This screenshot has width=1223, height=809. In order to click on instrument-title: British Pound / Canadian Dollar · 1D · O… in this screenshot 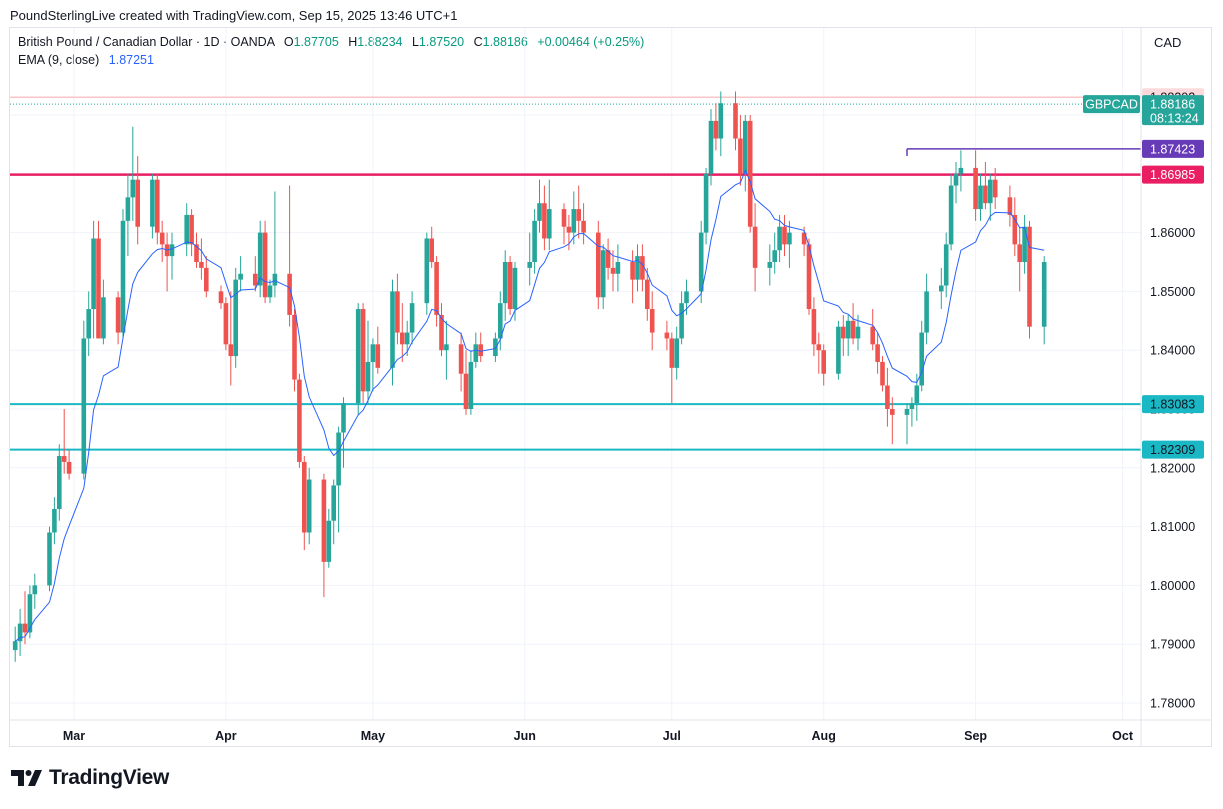, I will do `click(146, 42)`.